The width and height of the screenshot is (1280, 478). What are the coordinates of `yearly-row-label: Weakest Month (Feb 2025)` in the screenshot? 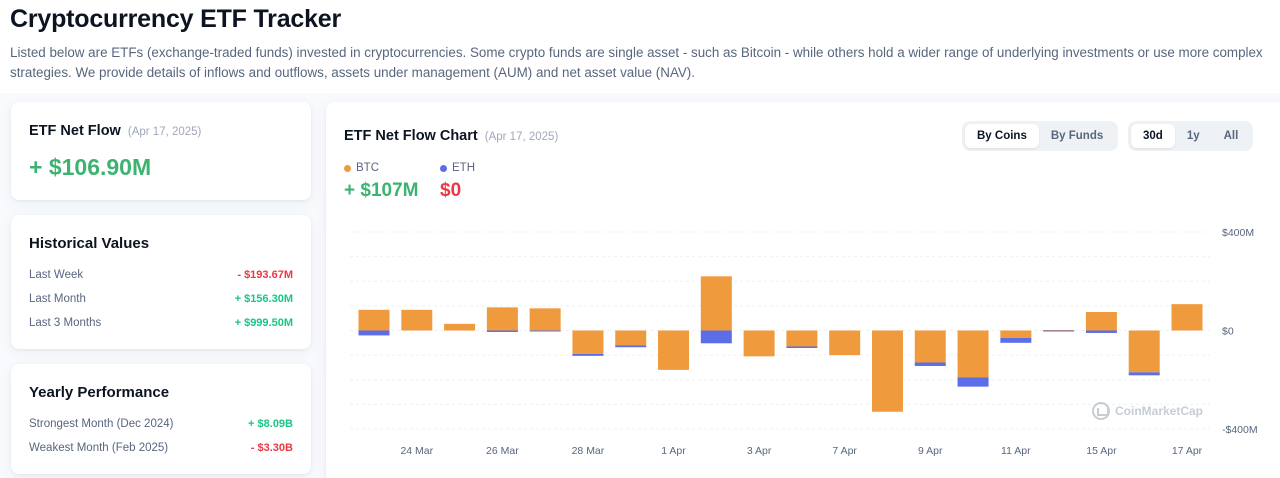 It's located at (99, 448).